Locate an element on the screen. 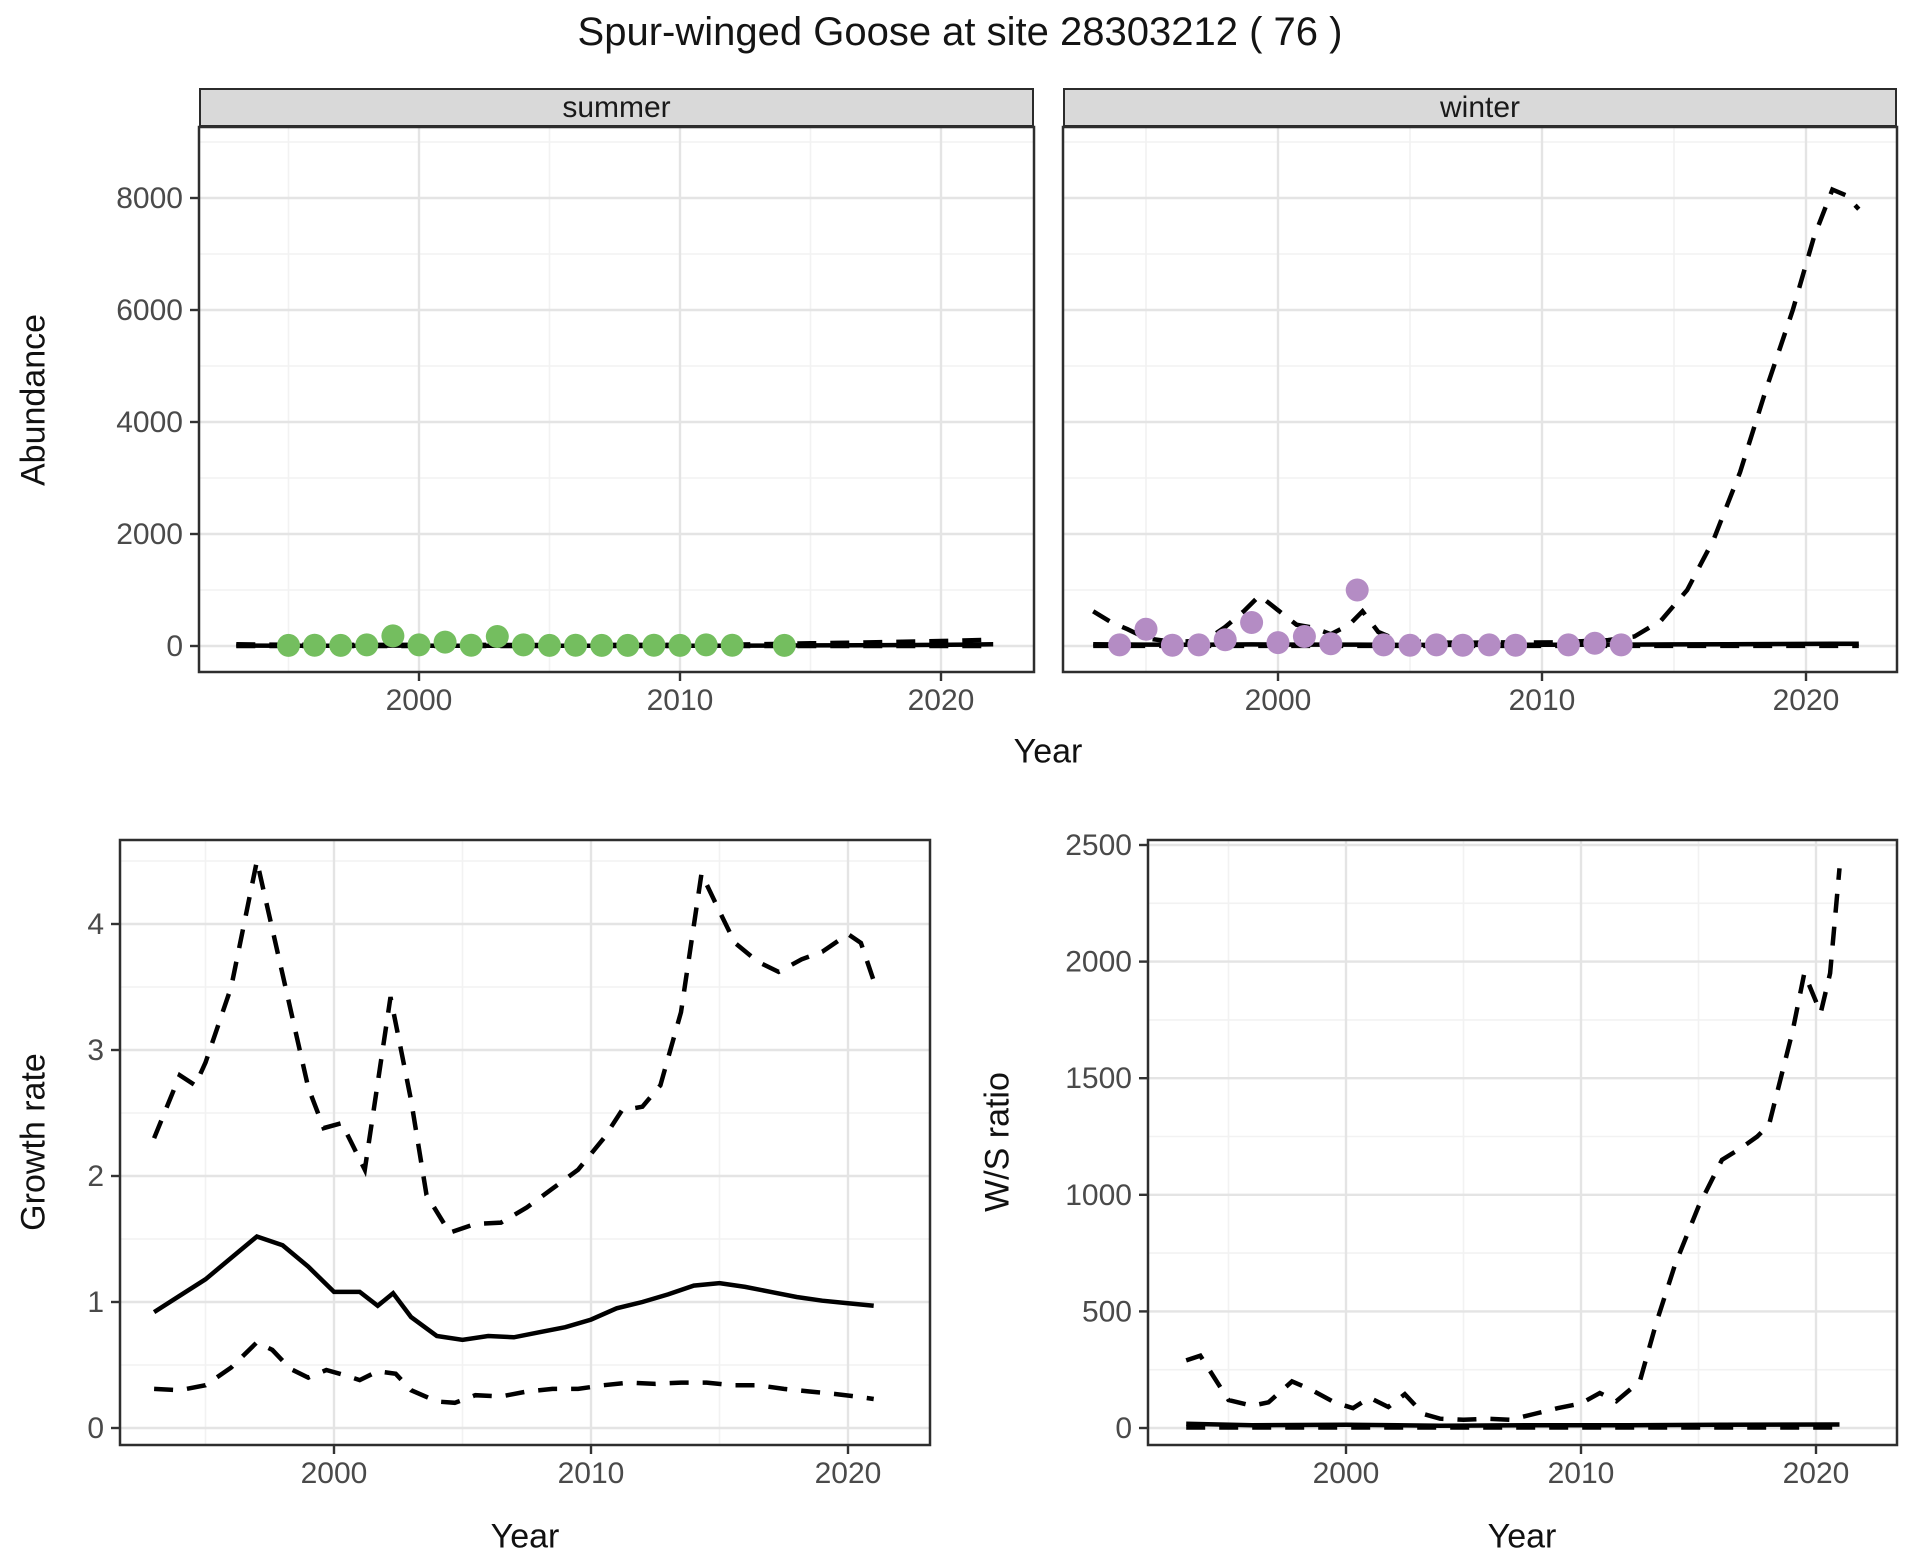 This screenshot has height=1560, width=1920. y-tick-label: 2 is located at coordinates (95, 1176).